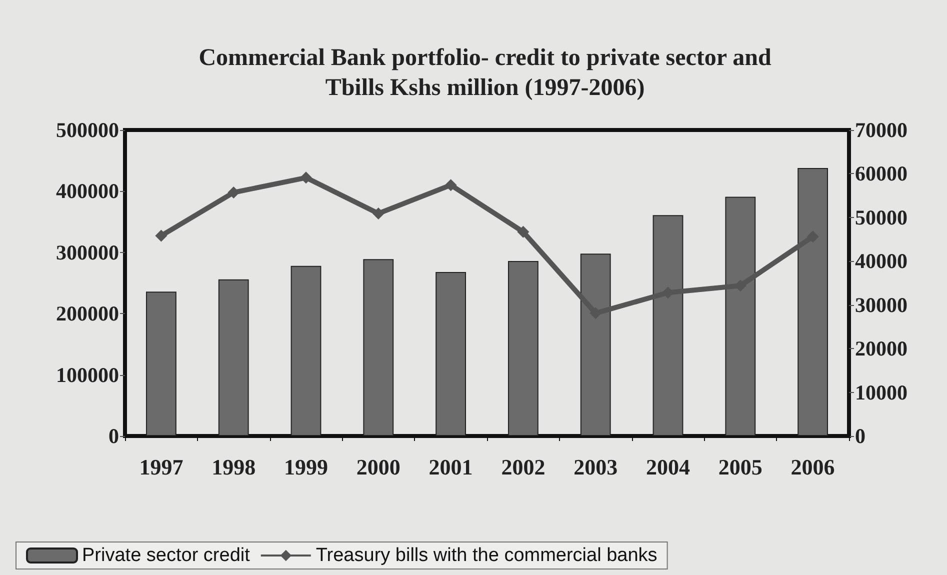 The height and width of the screenshot is (575, 947). Describe the element at coordinates (881, 130) in the screenshot. I see `y2-tick-label: 70000` at that location.